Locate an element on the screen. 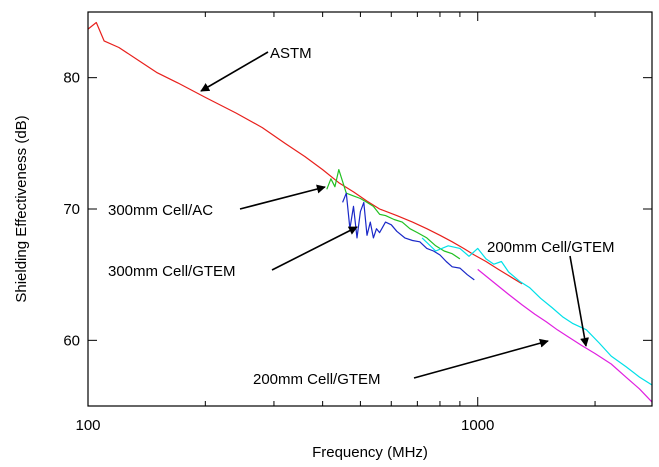  x-axis-title: Frequency (MHz) is located at coordinates (370, 452).